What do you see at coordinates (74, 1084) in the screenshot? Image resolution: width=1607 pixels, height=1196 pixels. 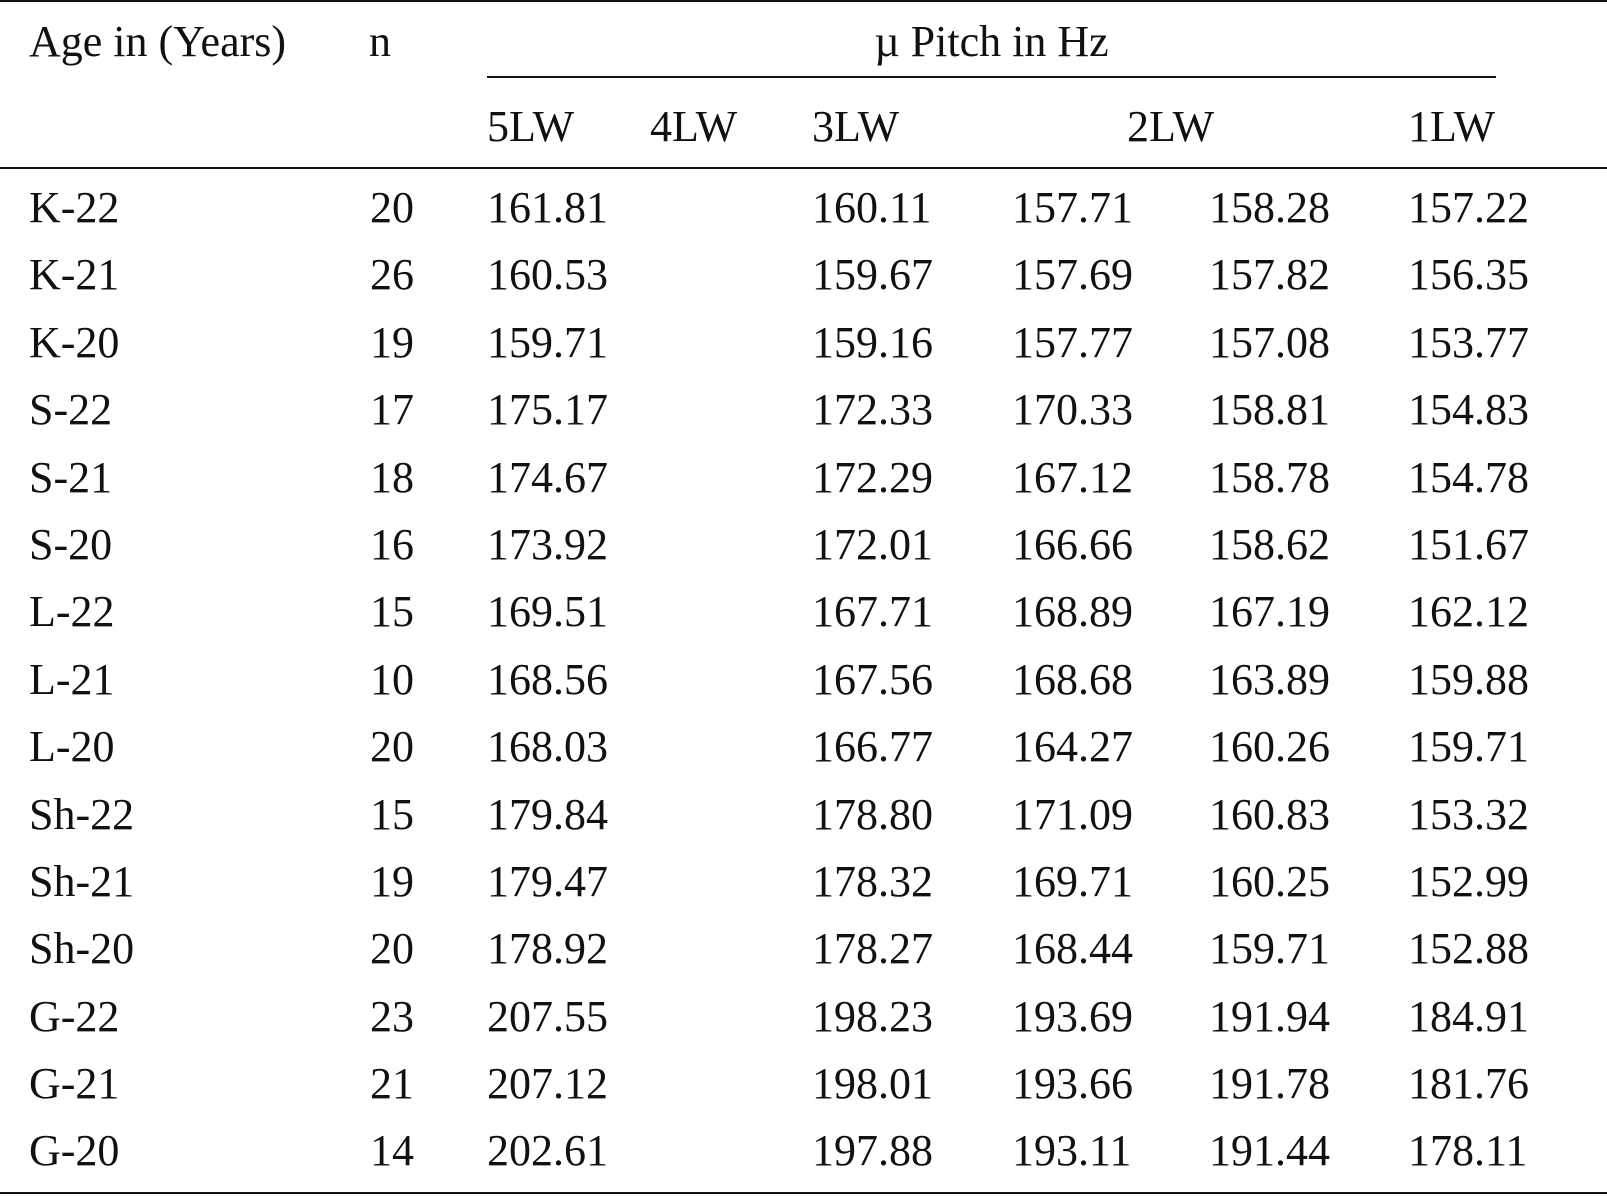 I see `cell-age: G-21` at bounding box center [74, 1084].